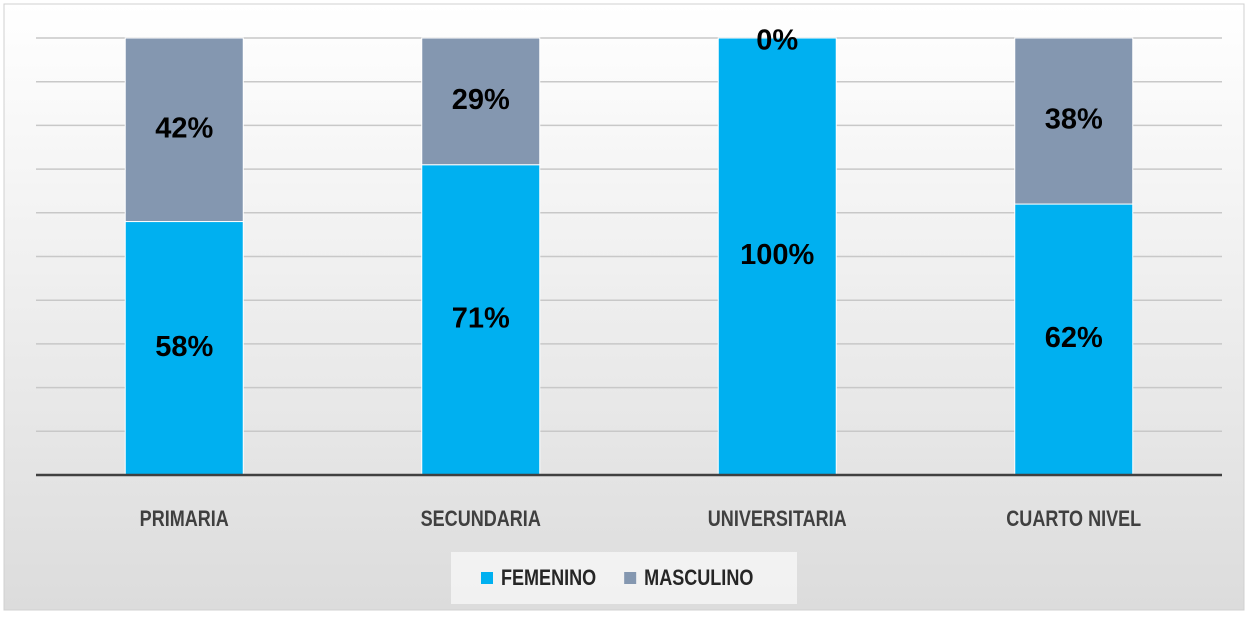  What do you see at coordinates (1073, 519) in the screenshot?
I see `x-tick-label: CUARTO NIVEL` at bounding box center [1073, 519].